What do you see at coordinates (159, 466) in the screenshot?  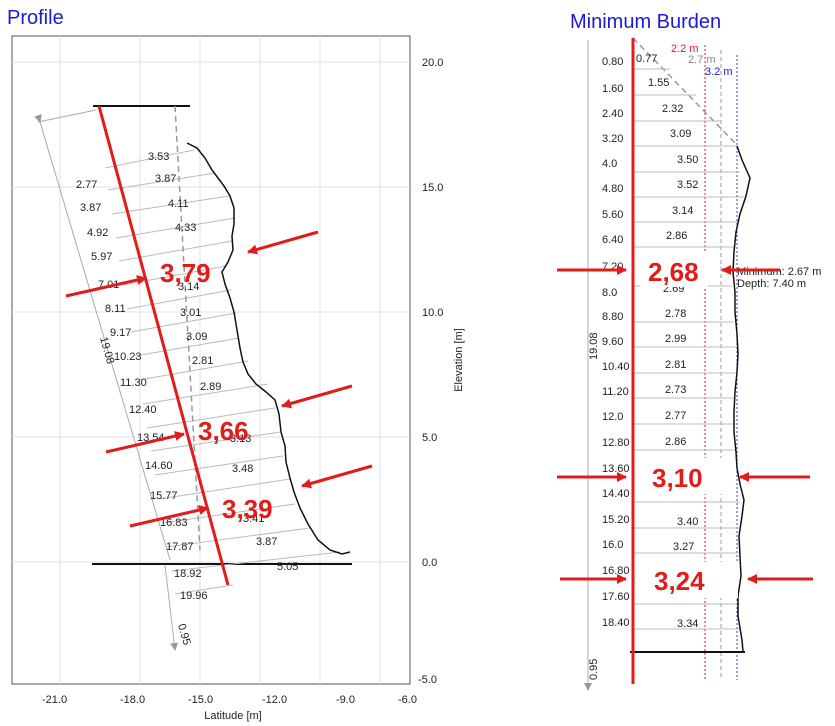 I see `depth-label: 14.60` at bounding box center [159, 466].